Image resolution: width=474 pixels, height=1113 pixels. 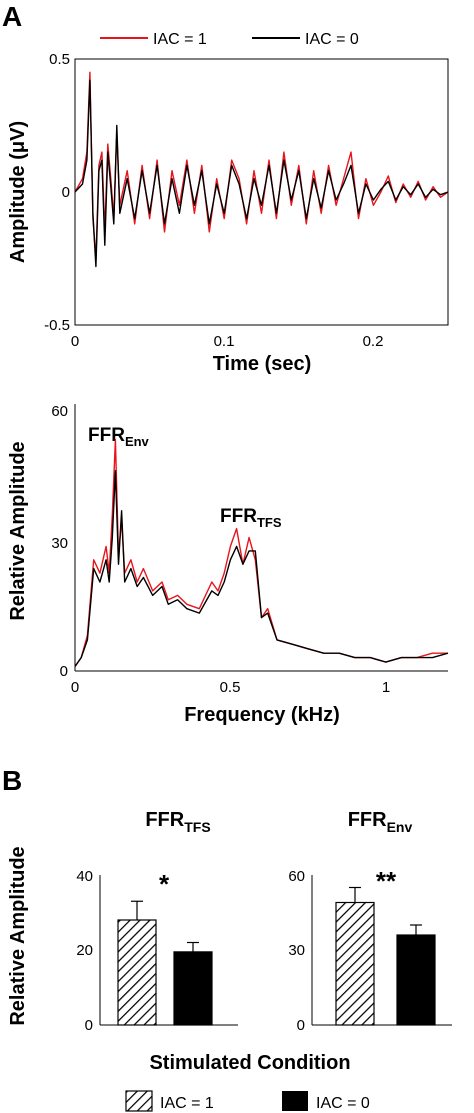 I want to click on time-chart-lines, so click(x=261, y=169).